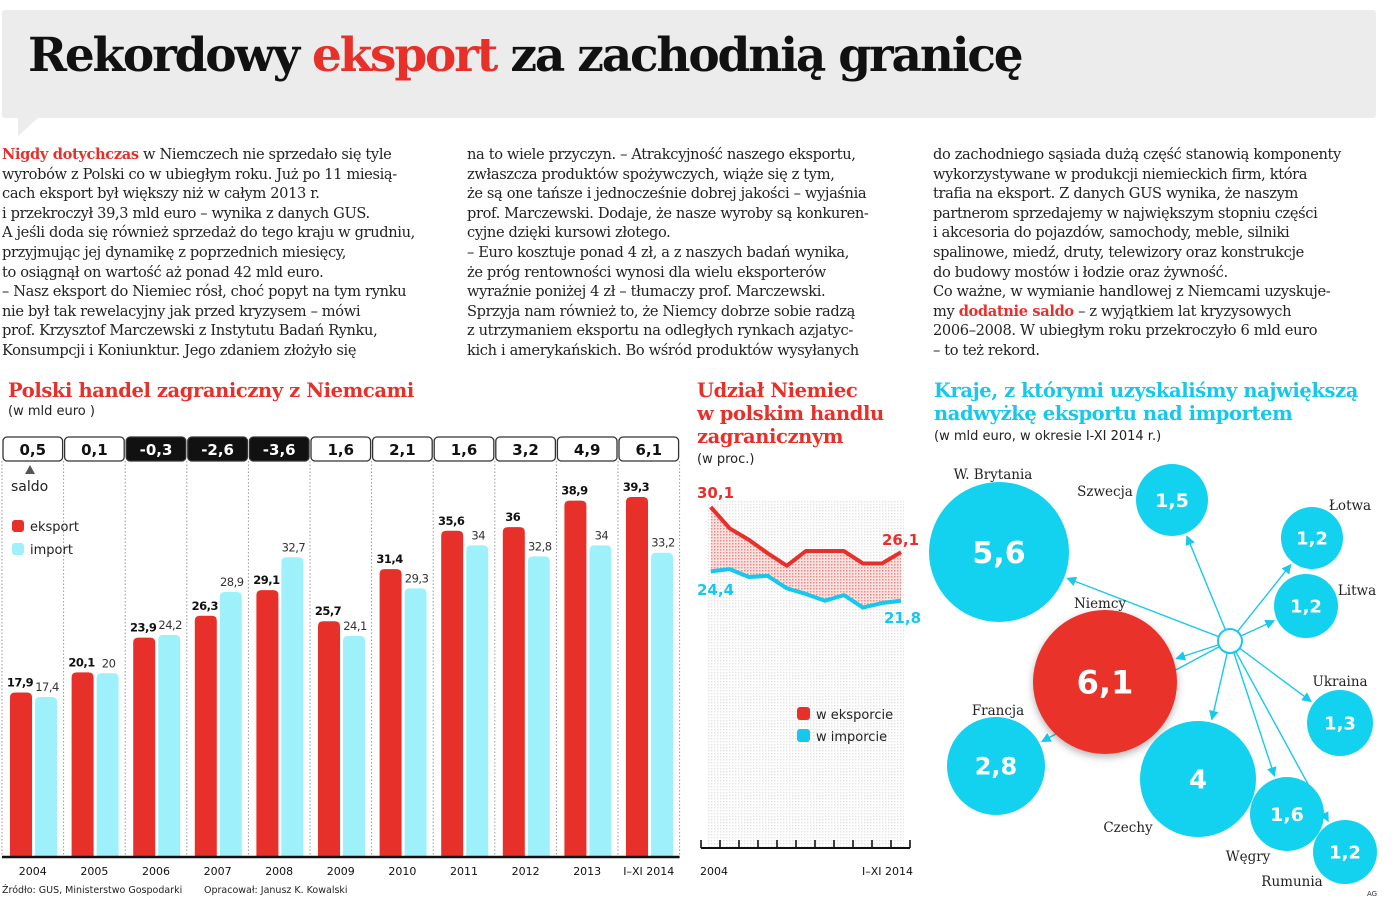 This screenshot has height=911, width=1400. I want to click on legend-swatch-import, so click(803, 735).